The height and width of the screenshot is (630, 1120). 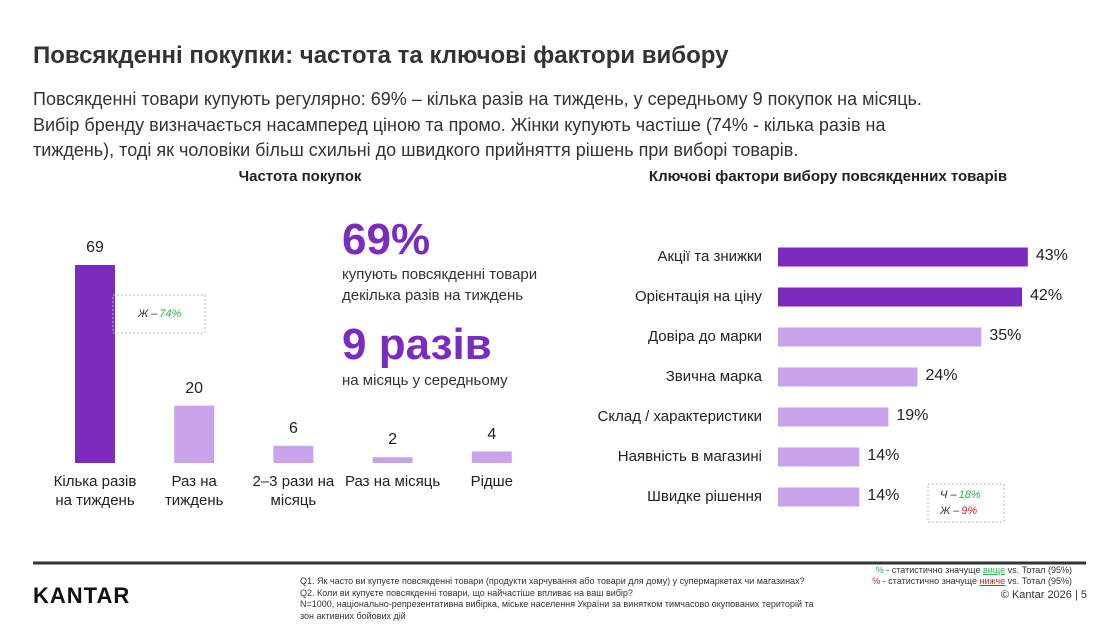 I want to click on annotation-part: 9%, so click(x=969, y=511).